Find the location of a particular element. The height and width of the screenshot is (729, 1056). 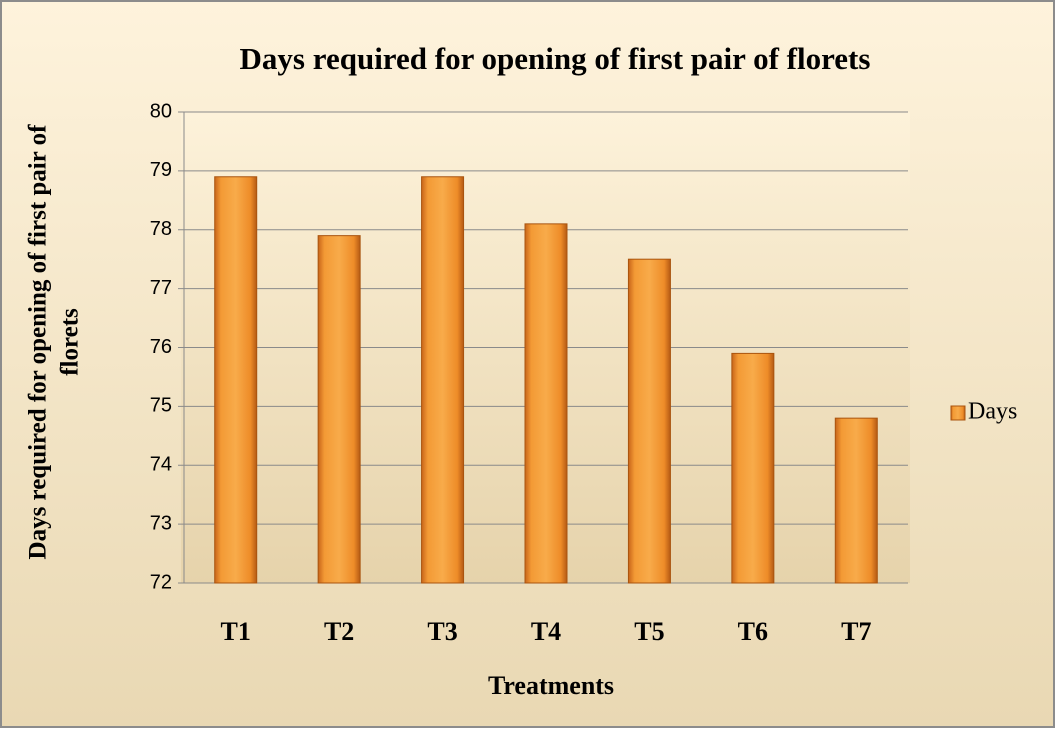

x-tick-label: T1 is located at coordinates (236, 631).